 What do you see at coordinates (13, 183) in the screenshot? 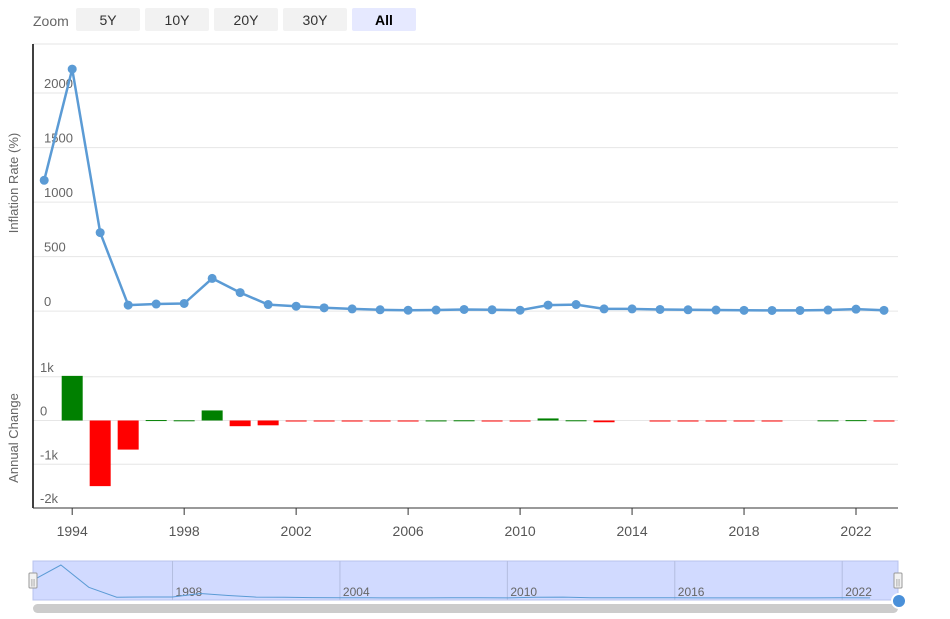
I see `line-pane-y-axis-title: Inflation Rate (%)` at bounding box center [13, 183].